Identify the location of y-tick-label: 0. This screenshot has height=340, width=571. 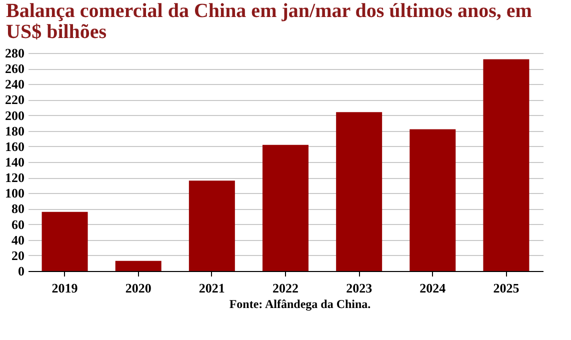
(21, 271).